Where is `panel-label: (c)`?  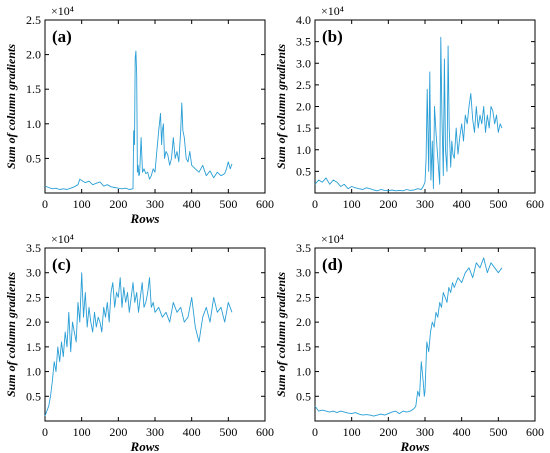
panel-label: (c) is located at coordinates (61, 264).